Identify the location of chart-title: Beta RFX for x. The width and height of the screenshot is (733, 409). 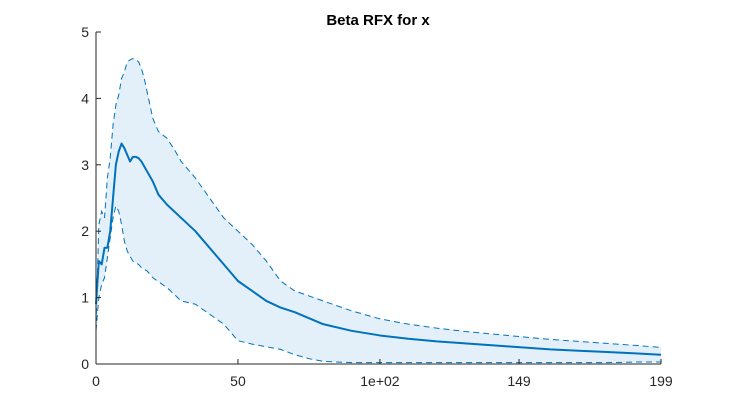
(378, 20).